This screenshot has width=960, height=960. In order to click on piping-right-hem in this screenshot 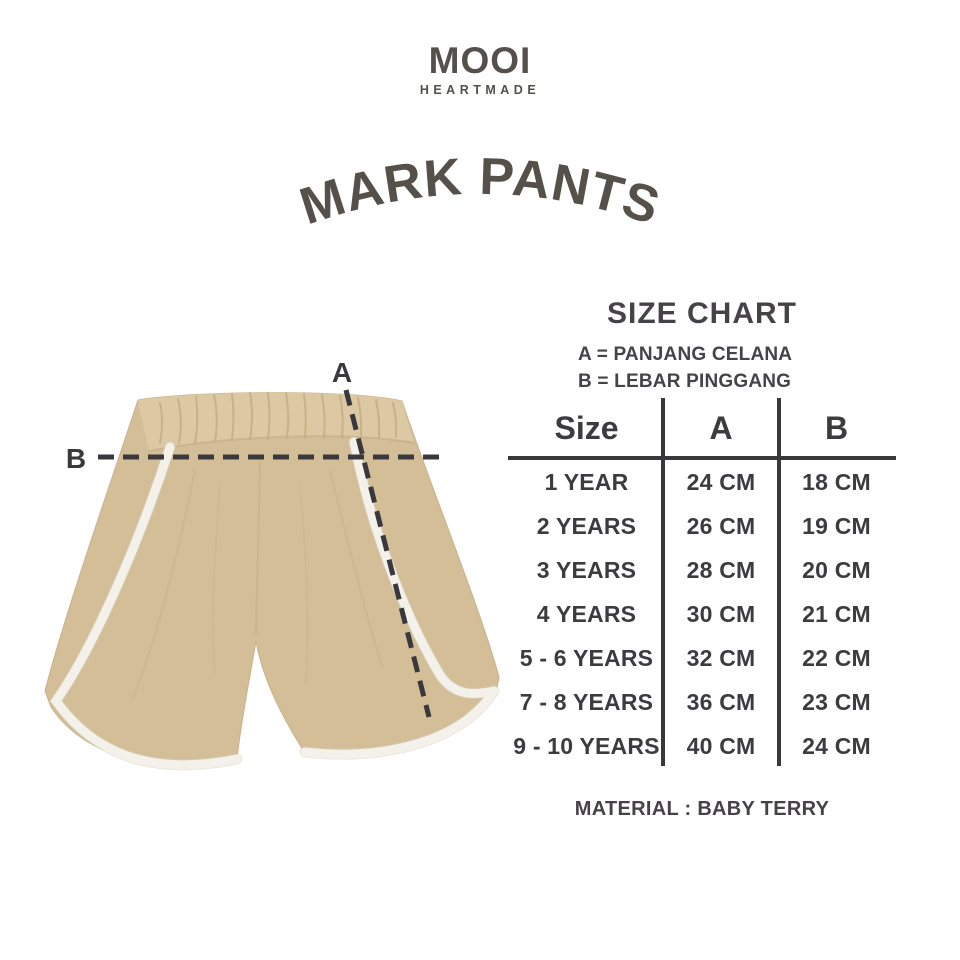, I will do `click(399, 722)`.